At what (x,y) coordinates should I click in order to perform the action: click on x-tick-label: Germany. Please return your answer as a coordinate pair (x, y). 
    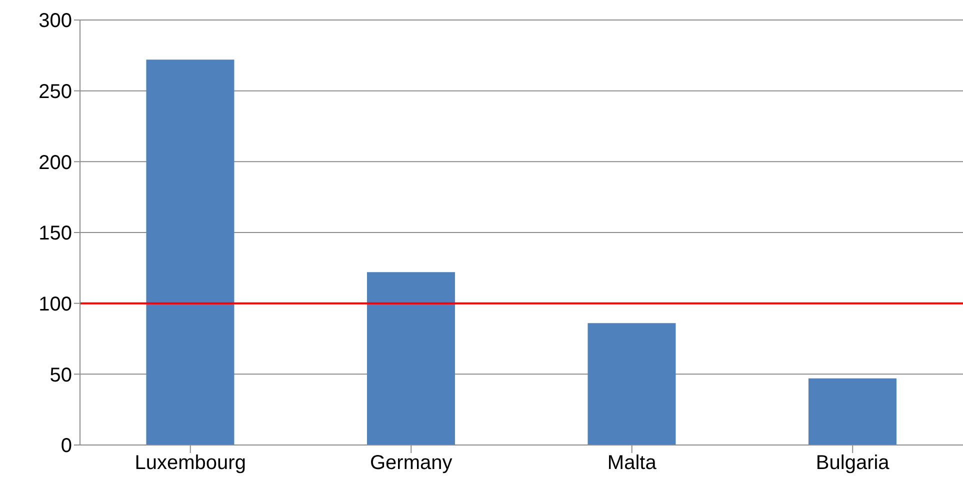
    Looking at the image, I should click on (411, 463).